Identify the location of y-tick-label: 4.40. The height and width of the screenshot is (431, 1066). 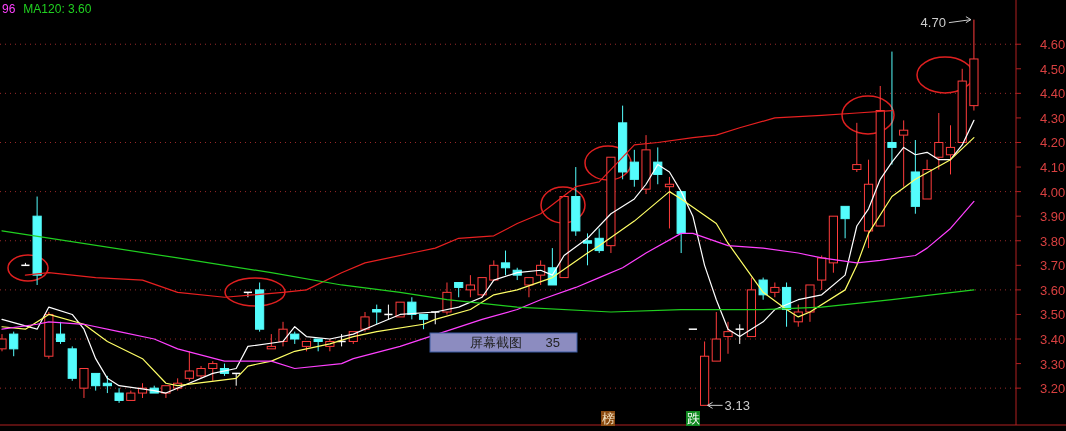
(1053, 94).